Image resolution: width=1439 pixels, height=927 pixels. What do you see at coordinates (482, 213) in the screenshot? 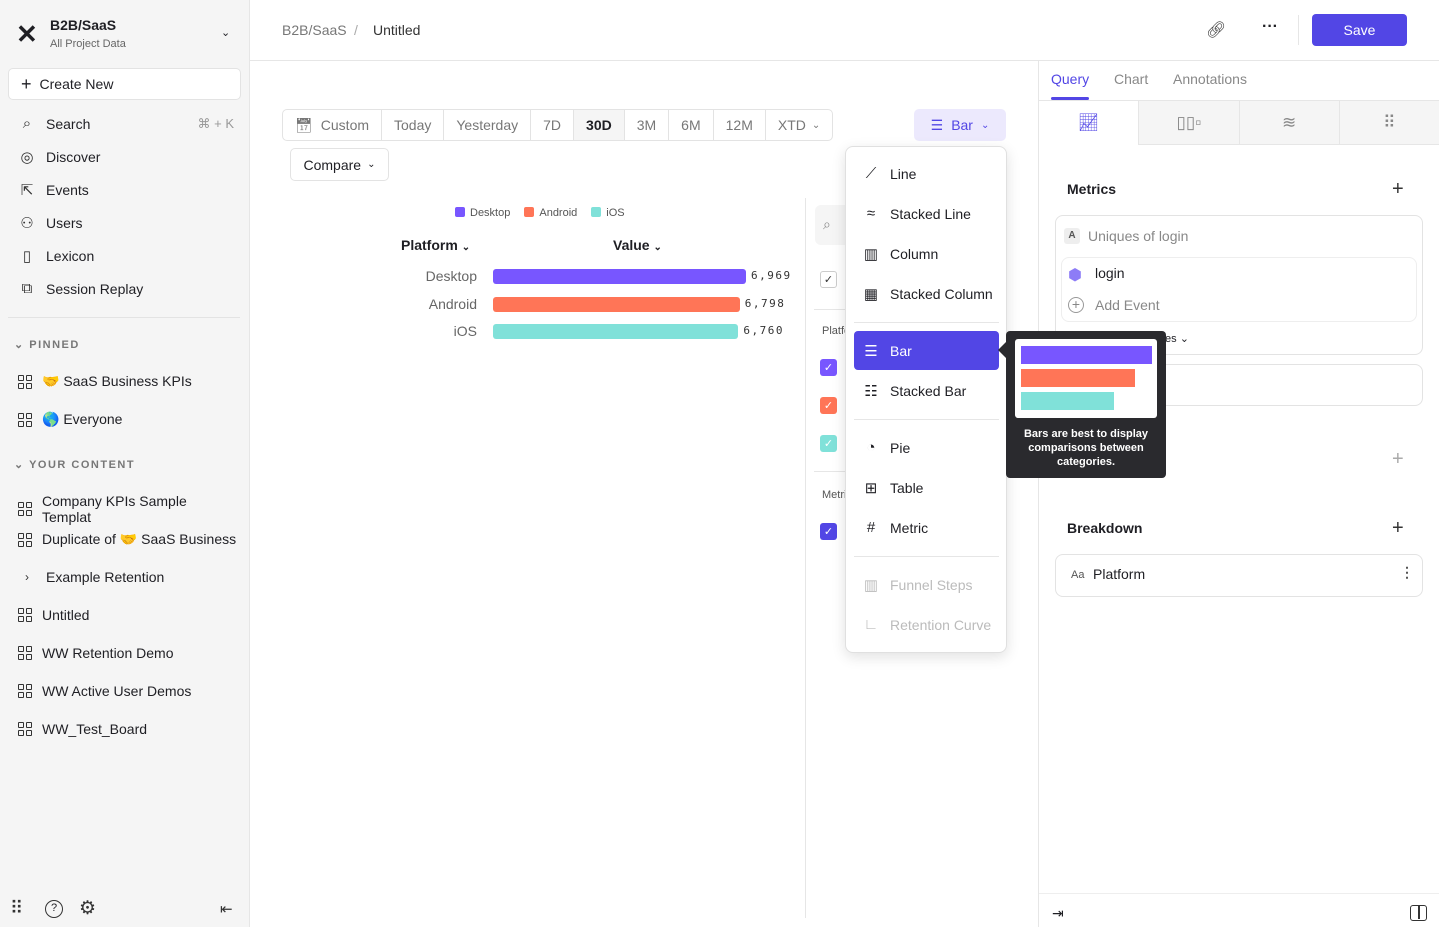
I see `legend-item: Desktop` at bounding box center [482, 213].